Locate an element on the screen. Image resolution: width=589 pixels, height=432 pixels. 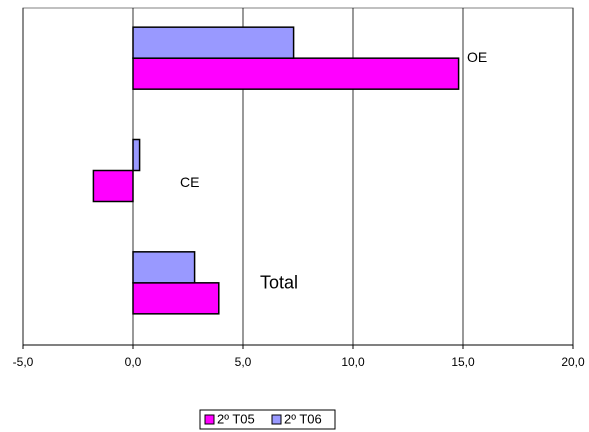
category-label: Total is located at coordinates (279, 283).